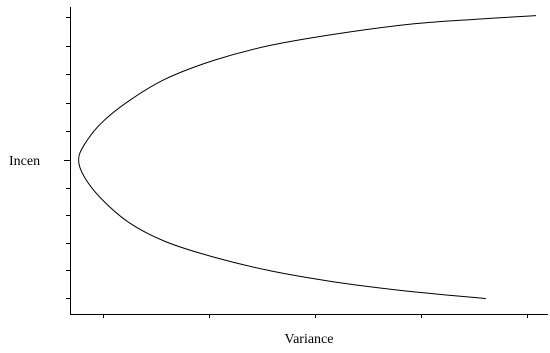  I want to click on y-ticks, so click(67, 158).